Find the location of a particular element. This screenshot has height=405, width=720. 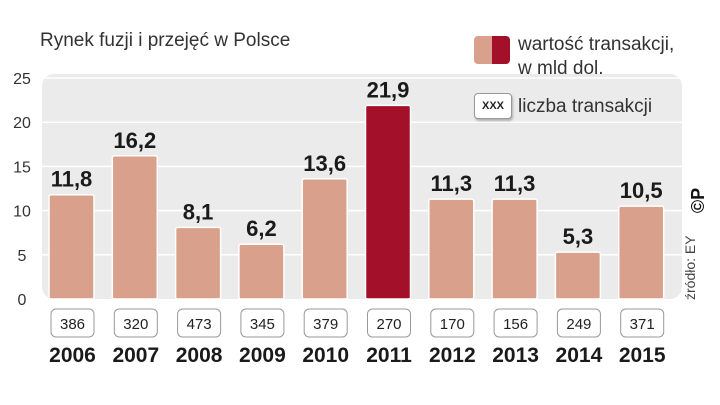

count-label: 270 is located at coordinates (388, 324).